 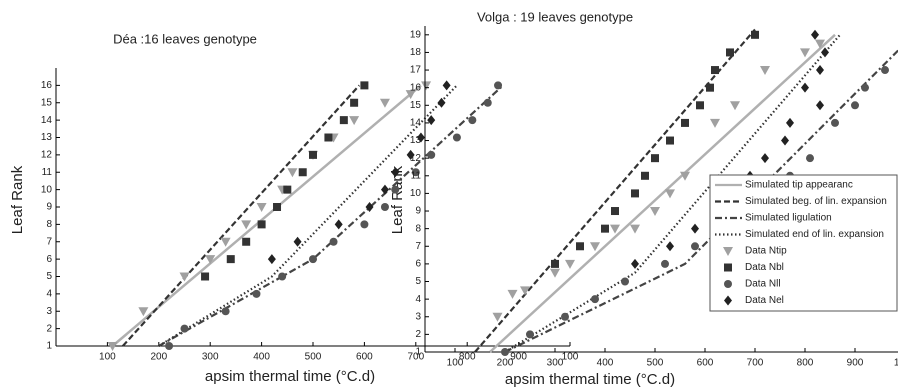 What do you see at coordinates (799, 185) in the screenshot?
I see `legend-label: Simulated tip appearanc` at bounding box center [799, 185].